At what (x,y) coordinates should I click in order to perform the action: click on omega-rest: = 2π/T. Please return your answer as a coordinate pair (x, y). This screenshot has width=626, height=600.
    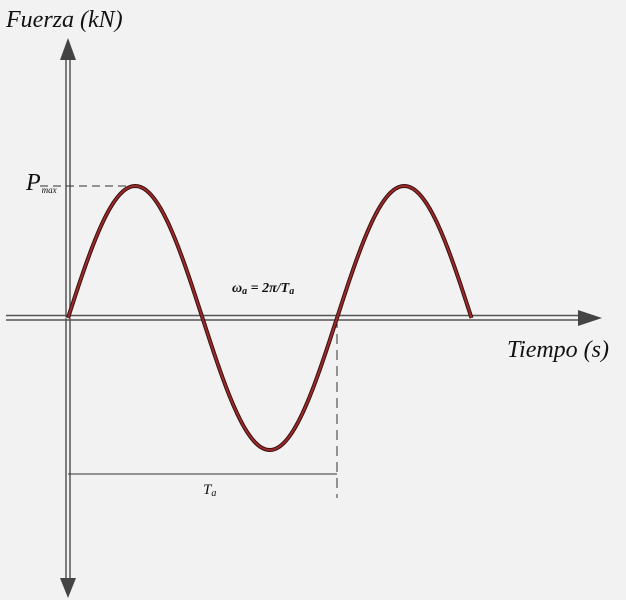
    Looking at the image, I should click on (269, 288).